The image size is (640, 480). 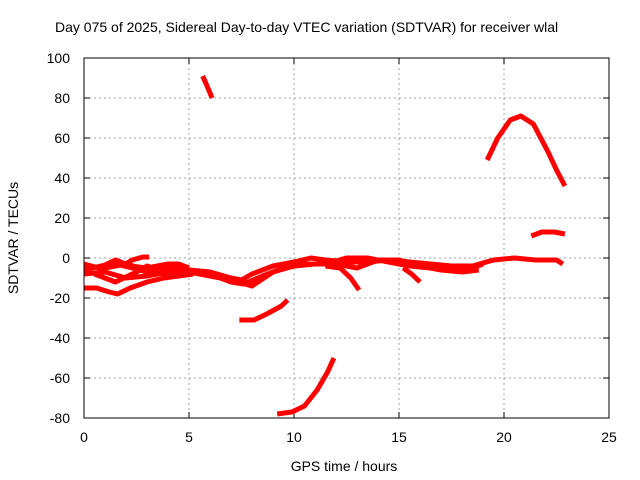 What do you see at coordinates (189, 437) in the screenshot?
I see `x-tick-label: 5` at bounding box center [189, 437].